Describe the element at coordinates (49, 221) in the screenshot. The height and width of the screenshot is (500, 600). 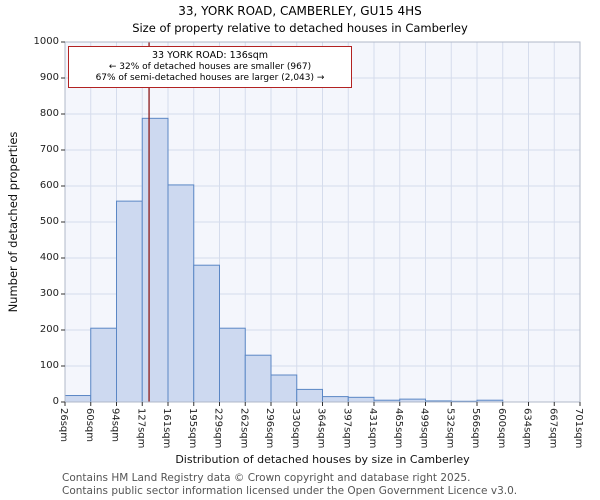
I see `y-tick-label: 500` at that location.